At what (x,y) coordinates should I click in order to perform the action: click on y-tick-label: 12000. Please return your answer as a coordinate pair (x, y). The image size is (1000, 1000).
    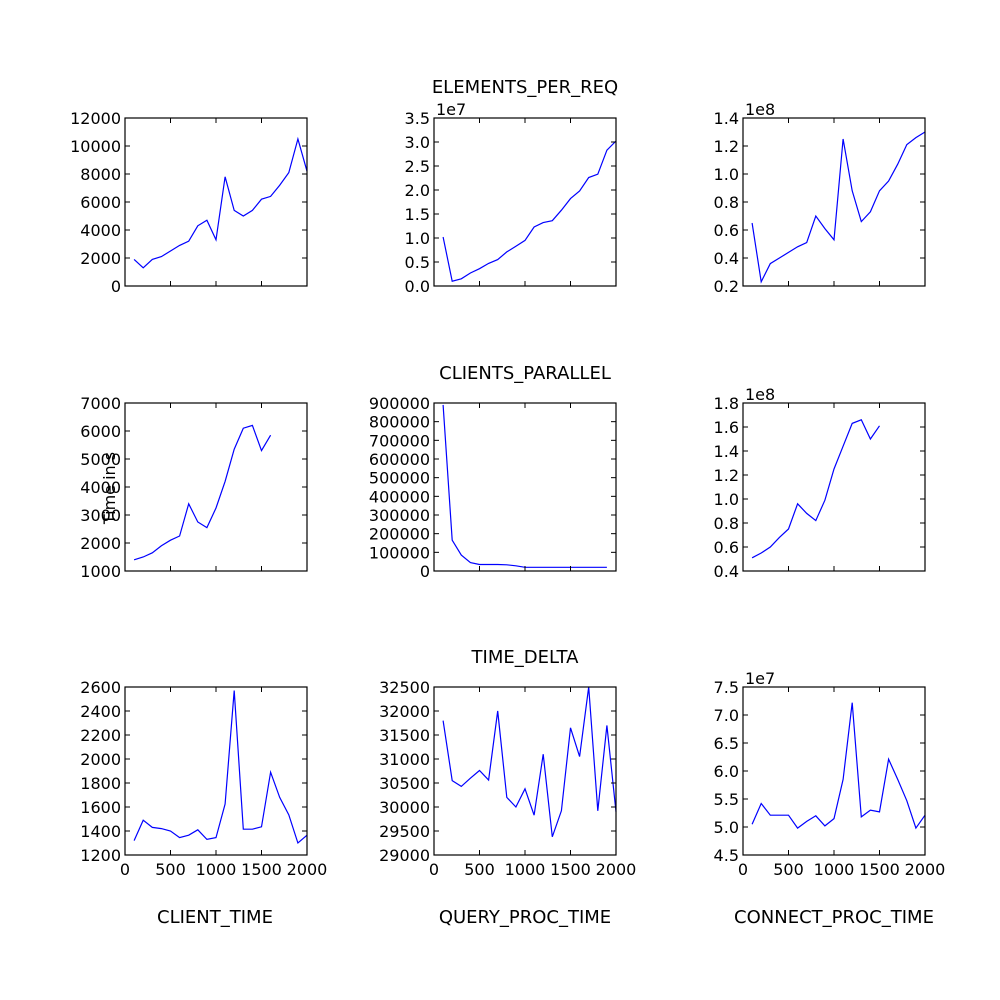
    Looking at the image, I should click on (95, 118).